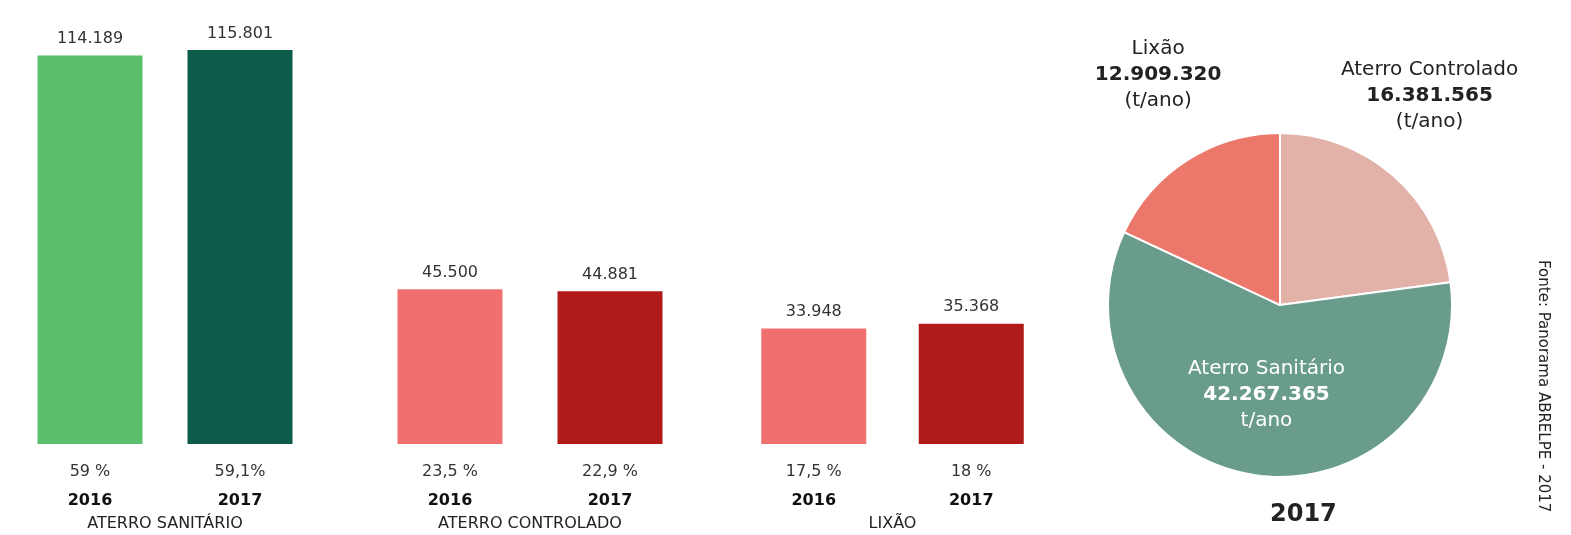  I want to click on data-label: 115.801, so click(240, 32).